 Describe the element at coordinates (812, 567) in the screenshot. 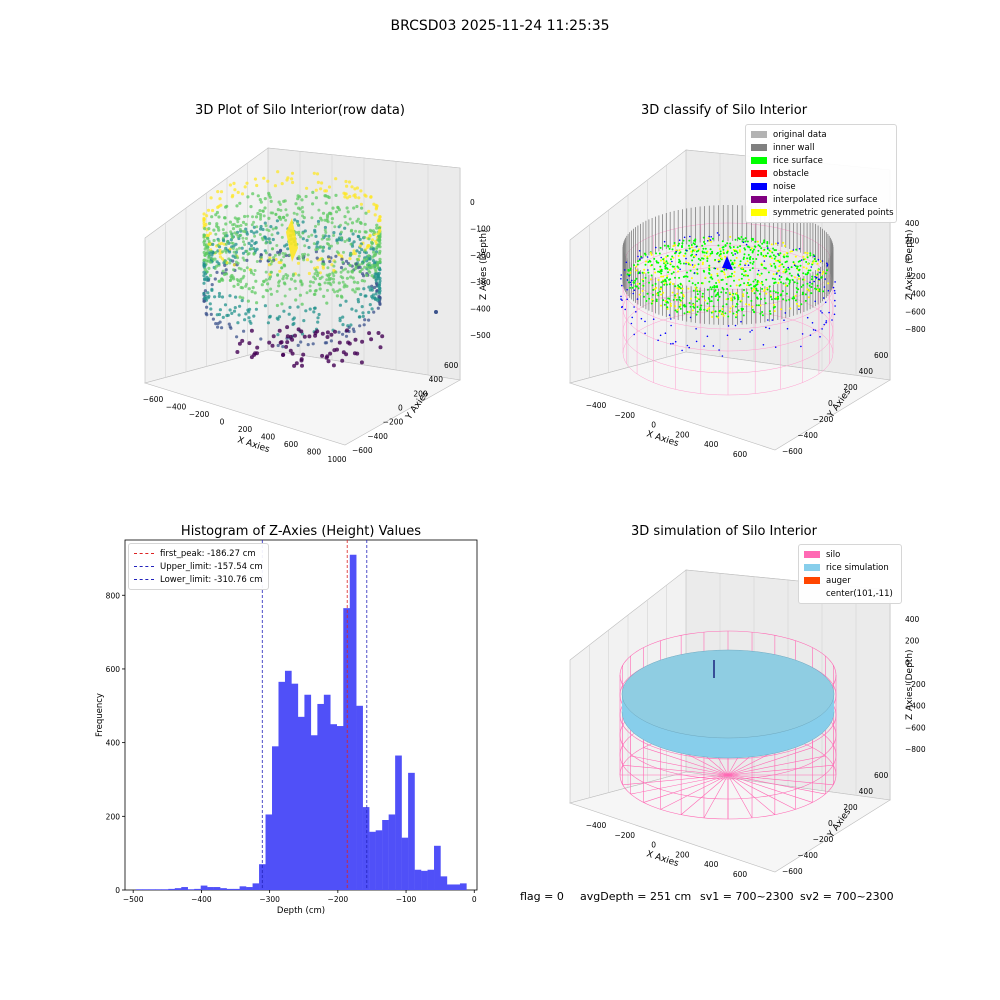

I see `legend-swatch` at that location.